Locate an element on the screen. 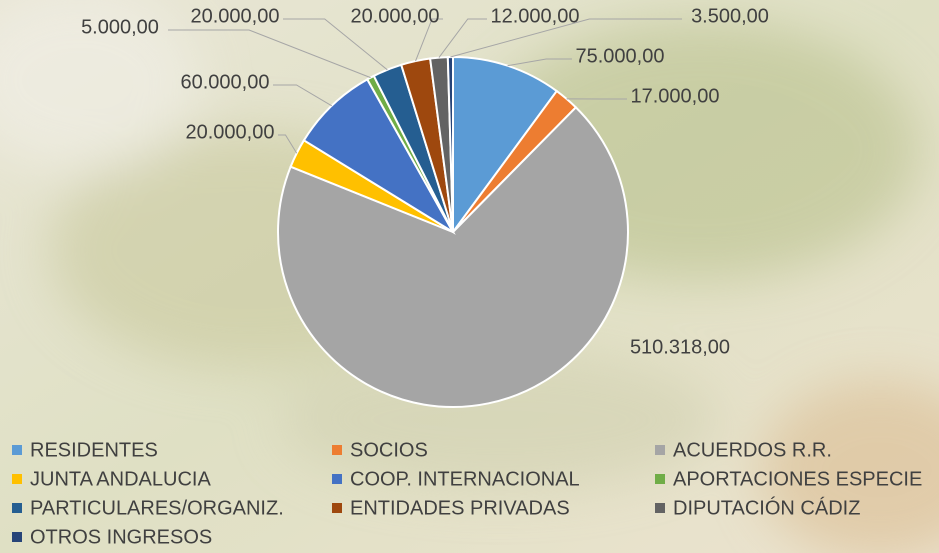  legend-label: APORTACIONES ESPECIE is located at coordinates (797, 479).